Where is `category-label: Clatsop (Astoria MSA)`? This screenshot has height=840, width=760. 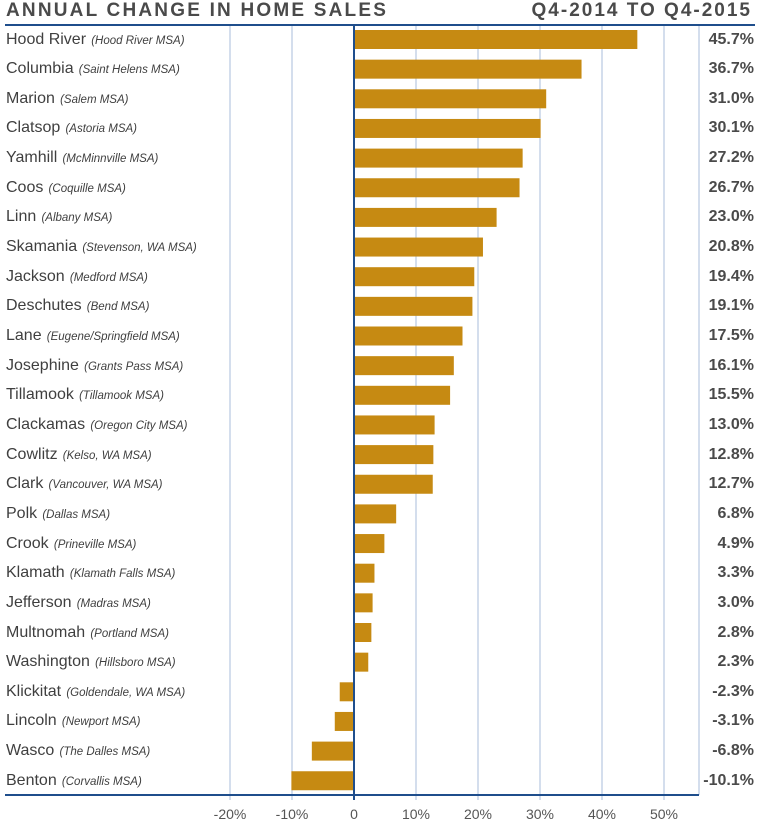
category-label: Clatsop (Astoria MSA) is located at coordinates (71, 128).